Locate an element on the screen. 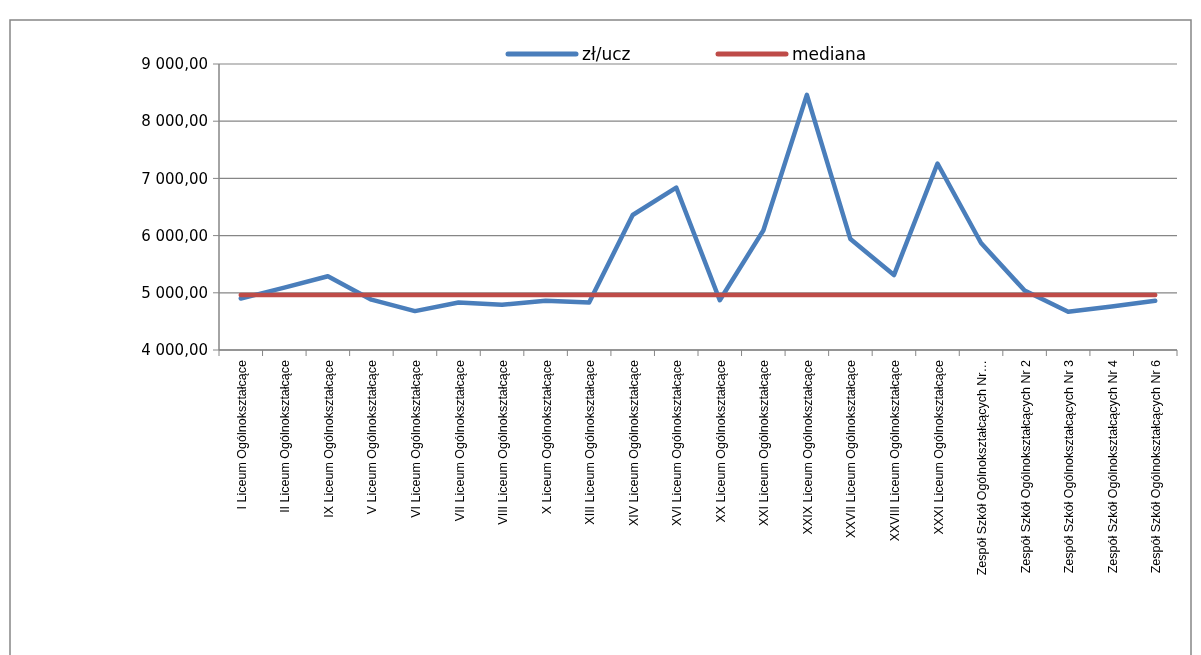 Image resolution: width=1201 pixels, height=655 pixels. x-tick-label: VIII Liceum Ogólnokształcące is located at coordinates (503, 442).